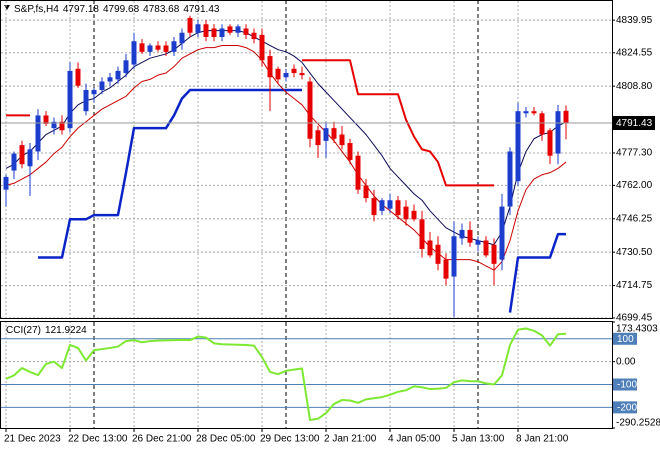  I want to click on y-tick-label: 4808.80, so click(634, 86).